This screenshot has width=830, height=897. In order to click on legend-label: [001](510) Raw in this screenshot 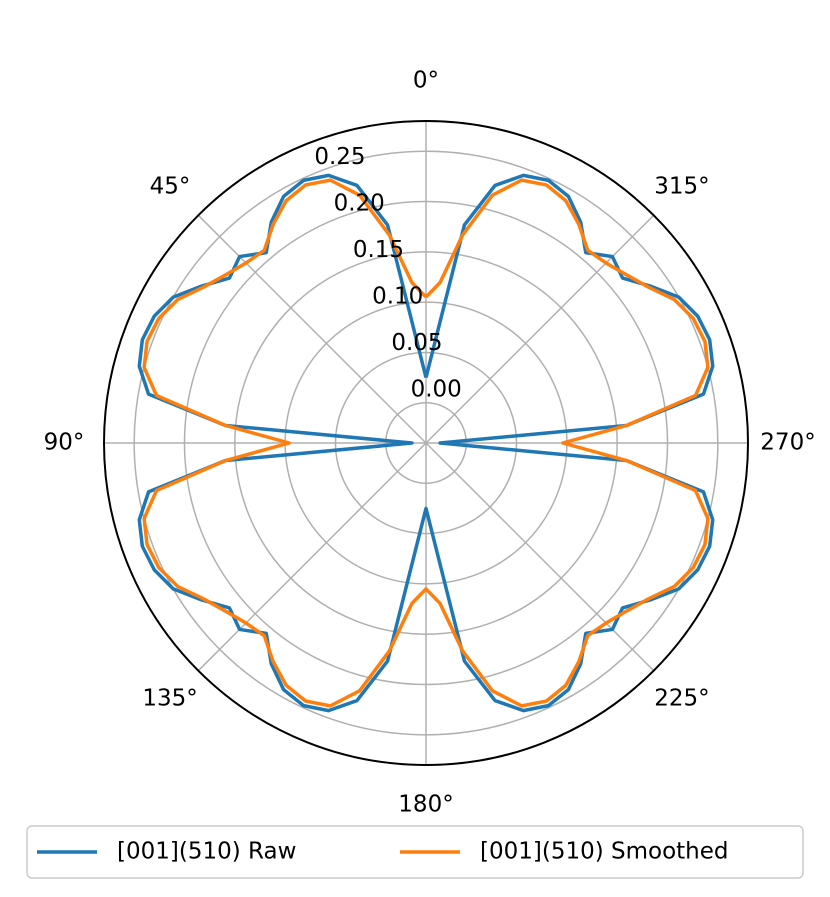, I will do `click(206, 852)`.